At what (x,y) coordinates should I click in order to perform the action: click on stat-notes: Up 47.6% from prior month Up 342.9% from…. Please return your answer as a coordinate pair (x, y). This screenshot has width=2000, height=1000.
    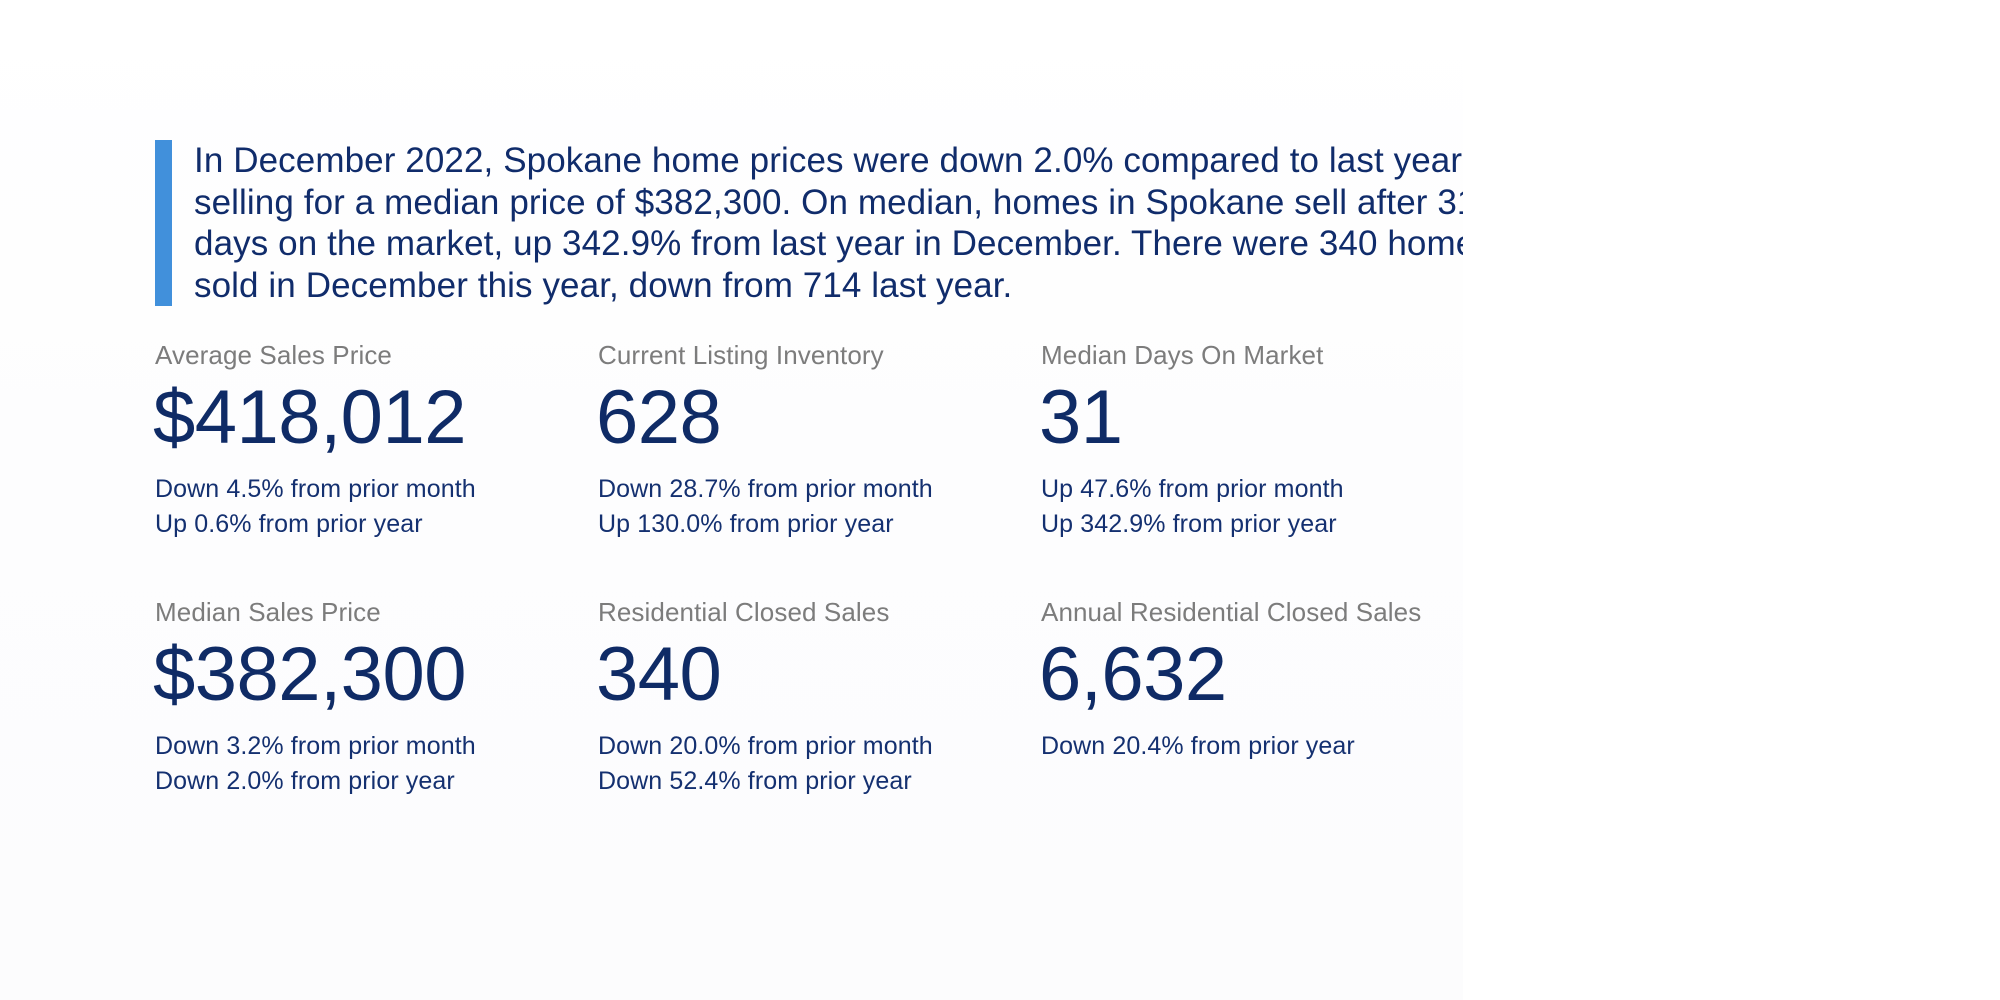
    Looking at the image, I should click on (1252, 507).